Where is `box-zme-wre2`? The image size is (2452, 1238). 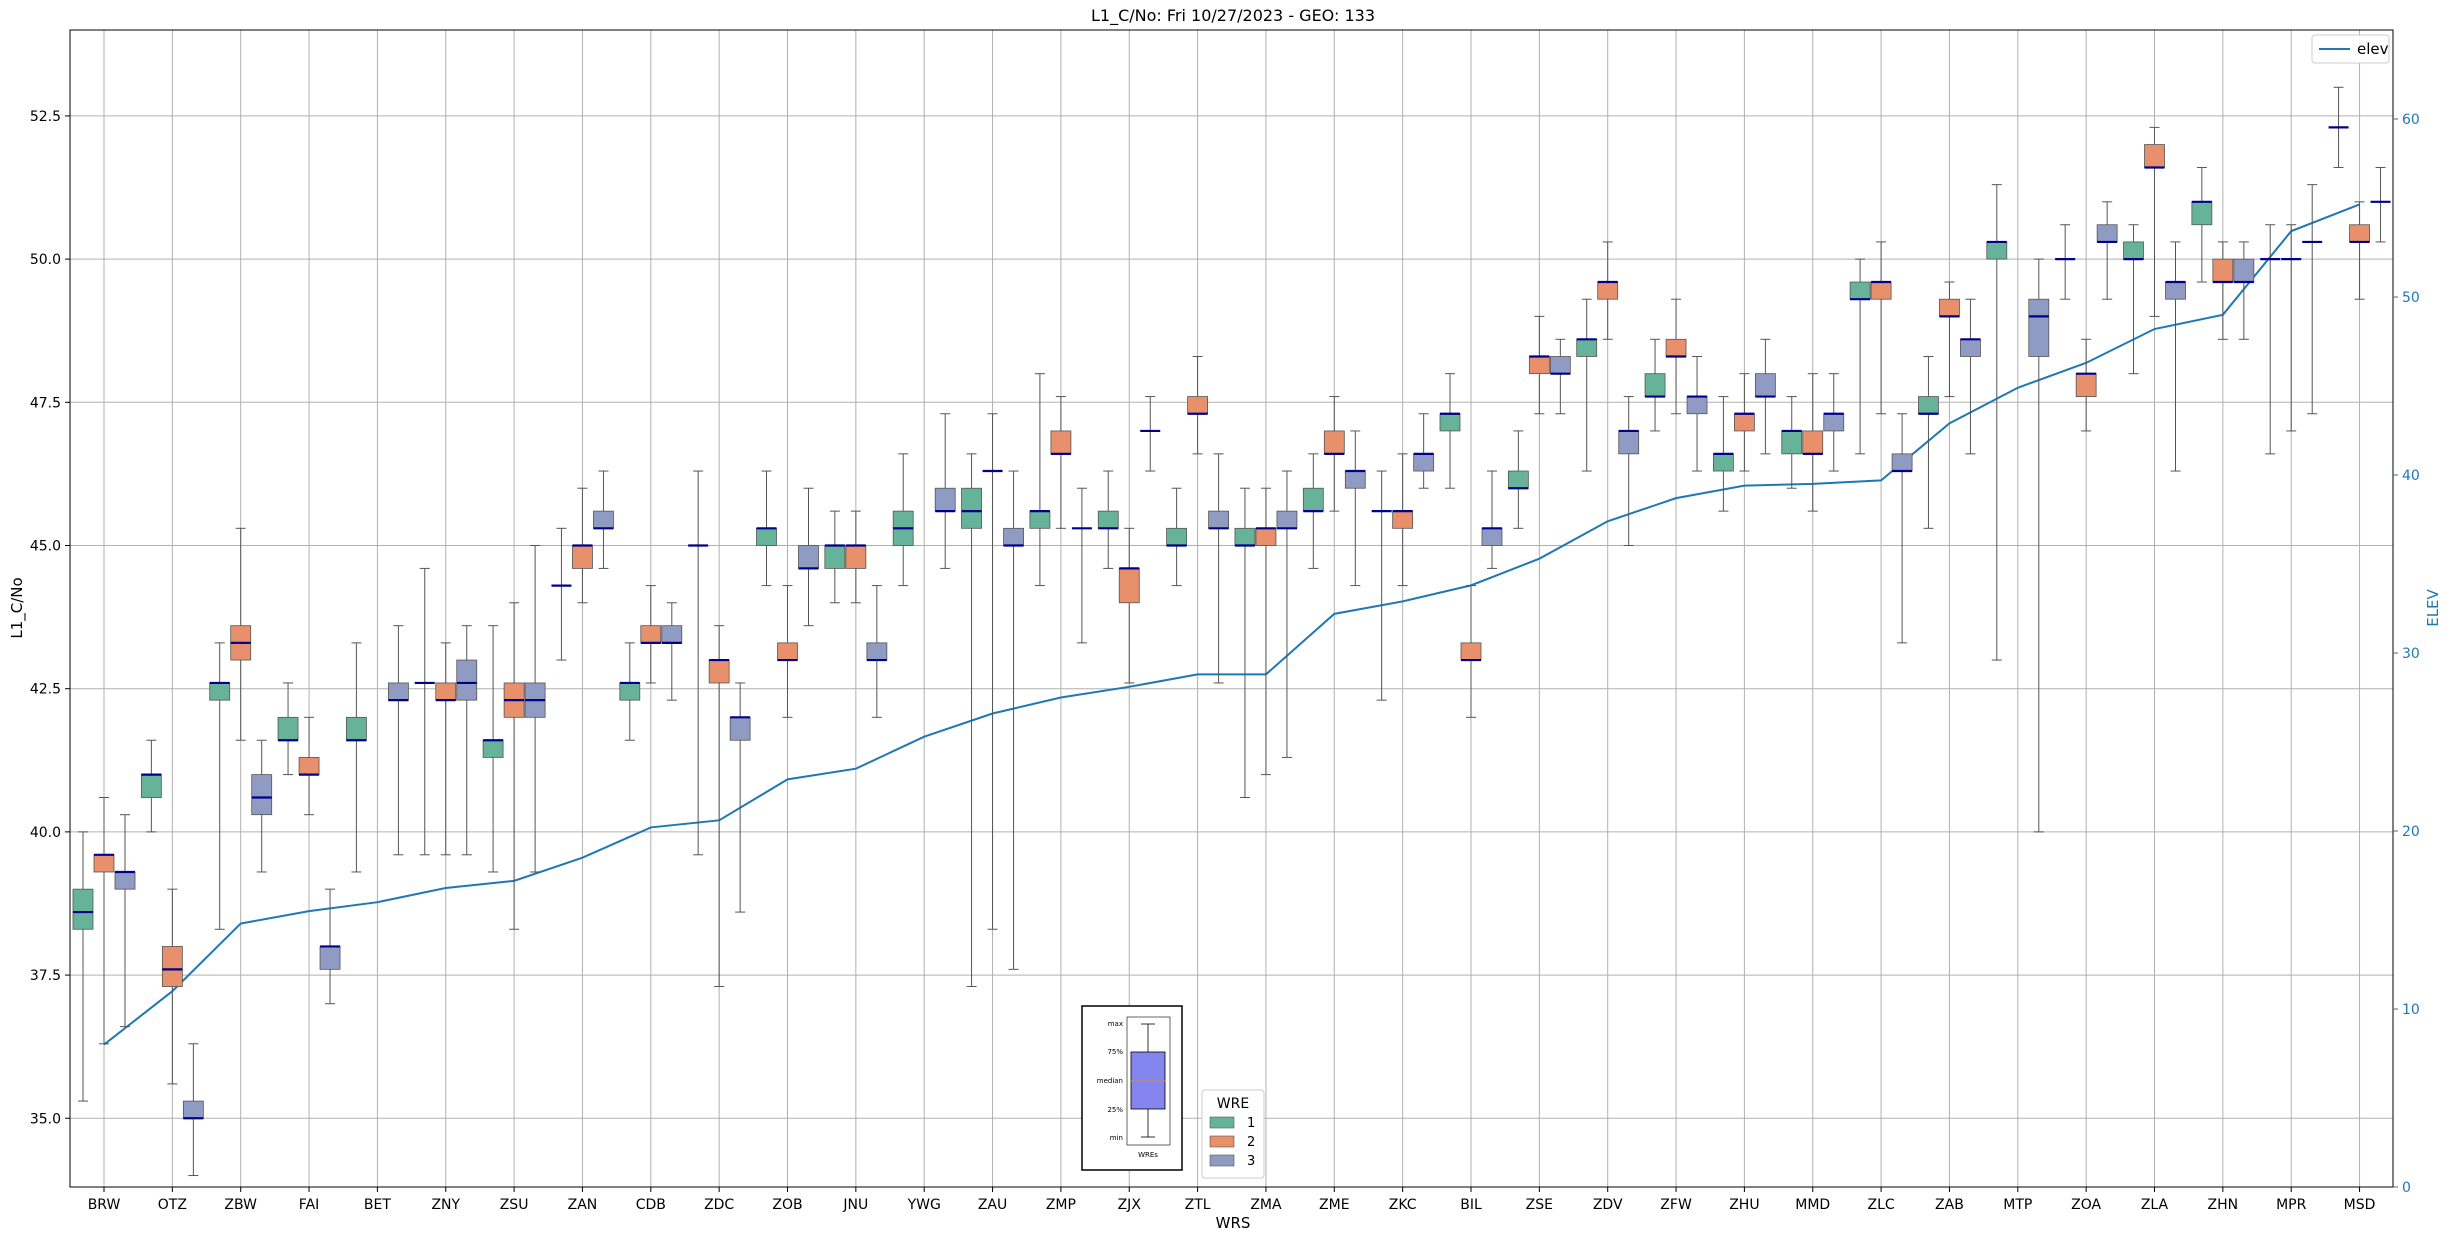
box-zme-wre2 is located at coordinates (1334, 454).